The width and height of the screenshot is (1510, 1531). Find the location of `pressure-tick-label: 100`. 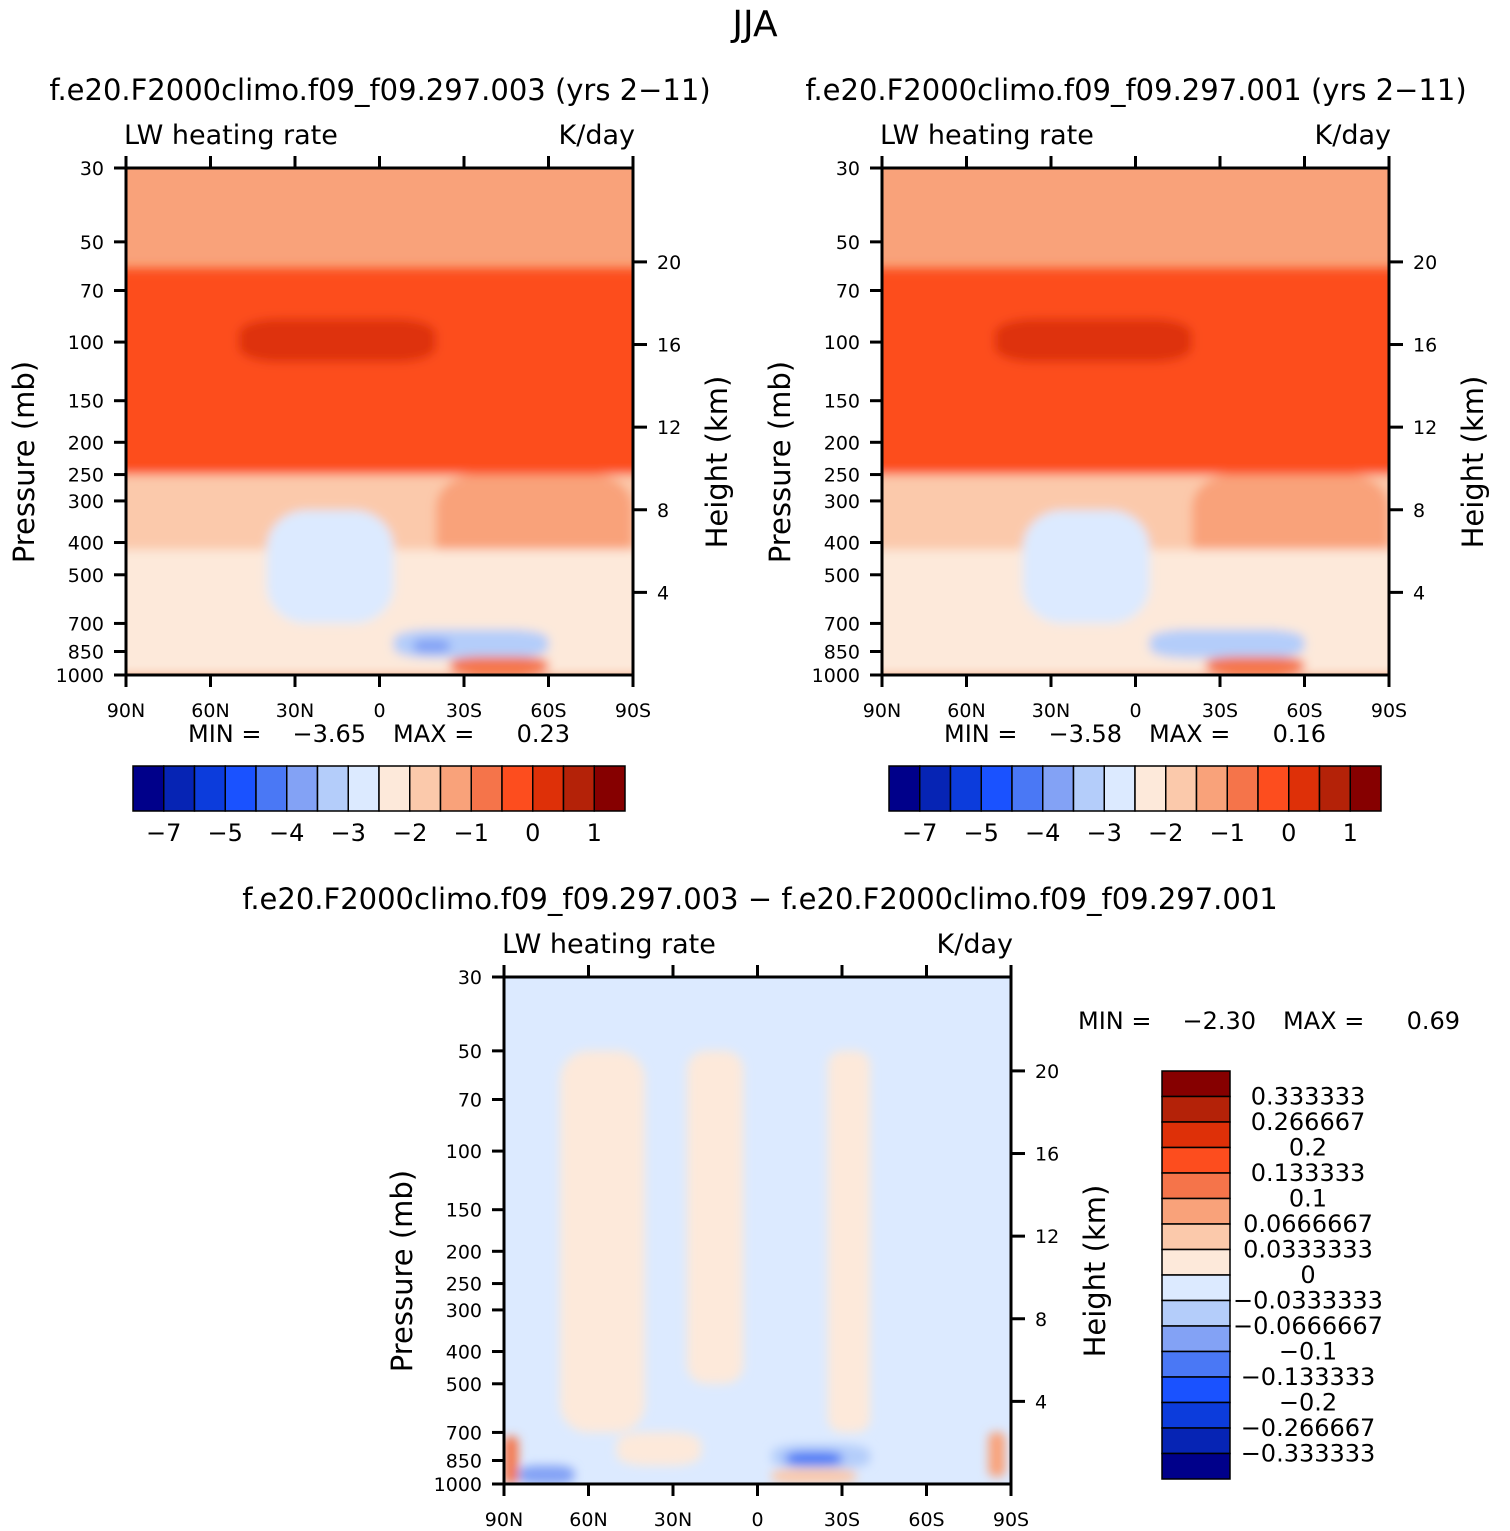

pressure-tick-label: 100 is located at coordinates (842, 343).